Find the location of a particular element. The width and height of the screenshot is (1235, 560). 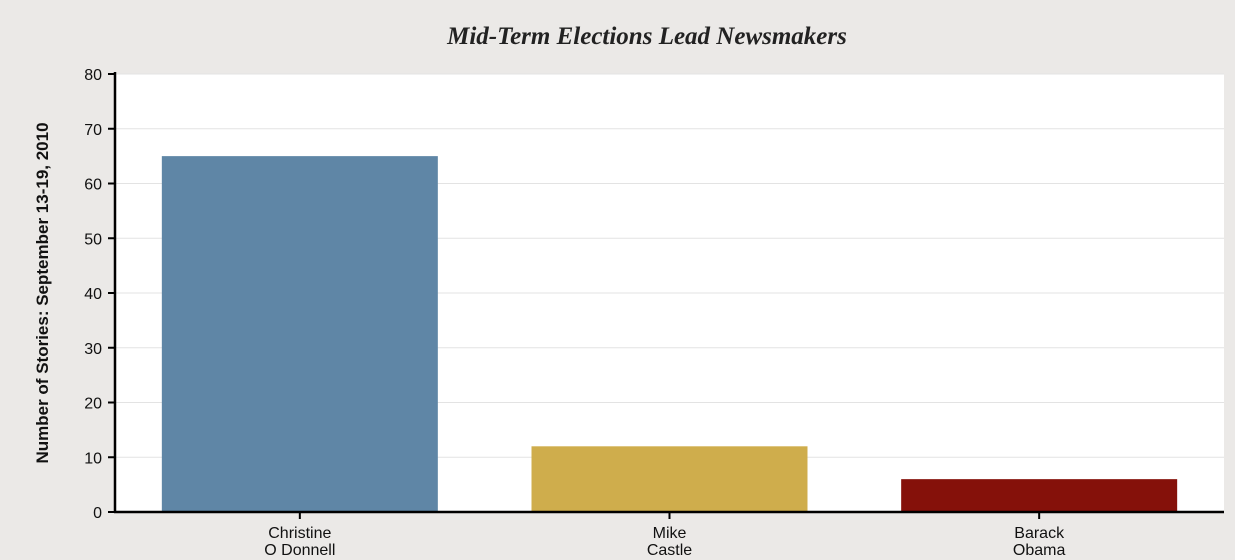

y-tick-label: 10 is located at coordinates (93, 458).